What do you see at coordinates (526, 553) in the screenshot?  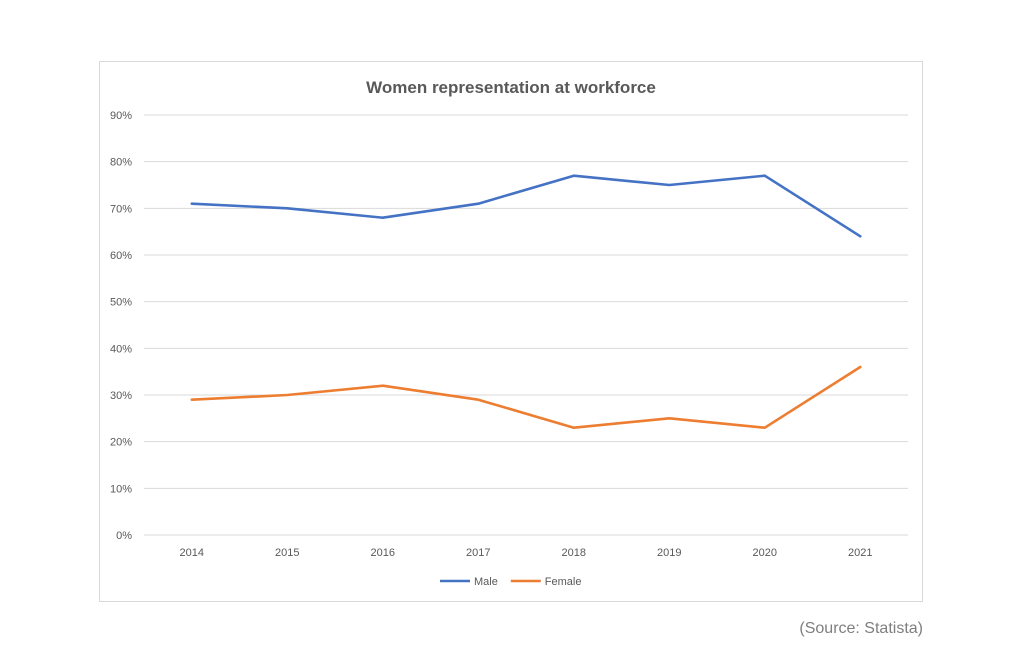 I see `x-axis-ticks: 2014 2015 2016 2017 2018 2019 2020 2021` at bounding box center [526, 553].